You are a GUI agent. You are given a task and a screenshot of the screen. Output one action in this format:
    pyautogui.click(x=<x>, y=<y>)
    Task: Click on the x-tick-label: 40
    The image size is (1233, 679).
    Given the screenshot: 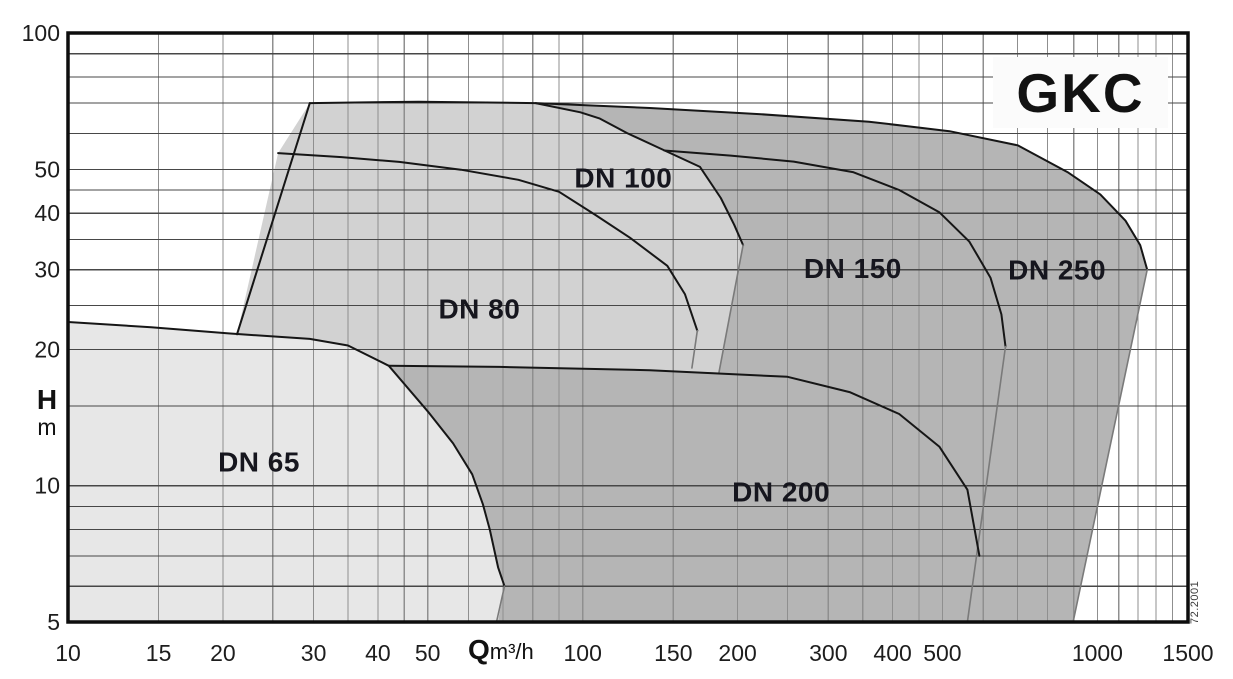 What is the action you would take?
    pyautogui.click(x=378, y=653)
    